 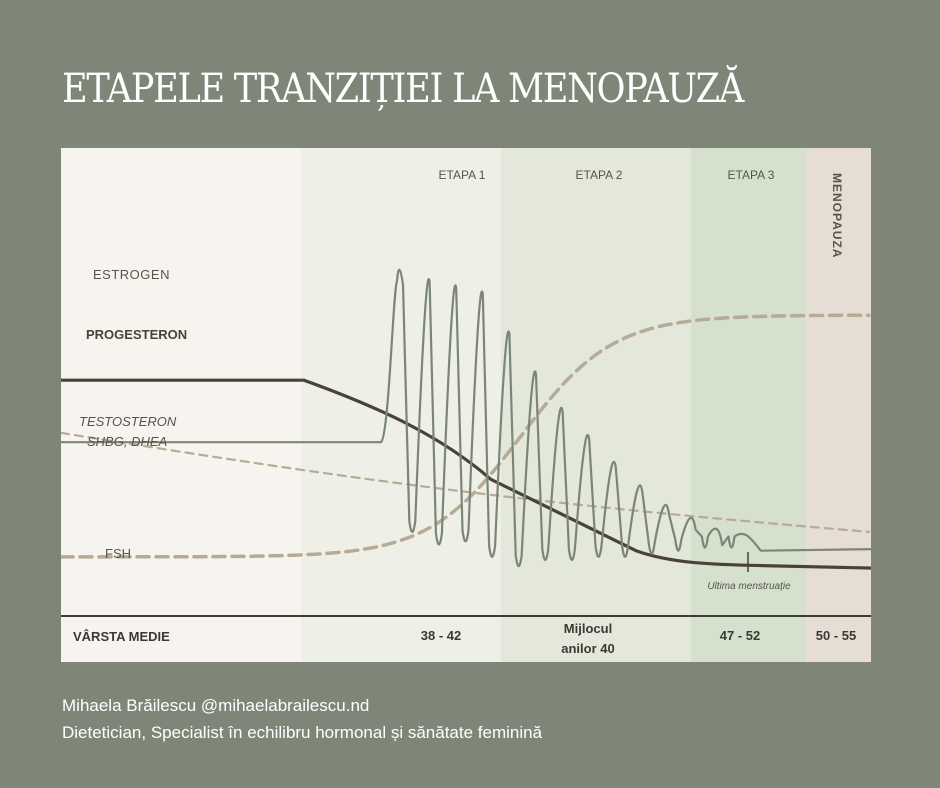 What do you see at coordinates (588, 628) in the screenshot?
I see `age-label-etapa-2-line1: Mijlocul` at bounding box center [588, 628].